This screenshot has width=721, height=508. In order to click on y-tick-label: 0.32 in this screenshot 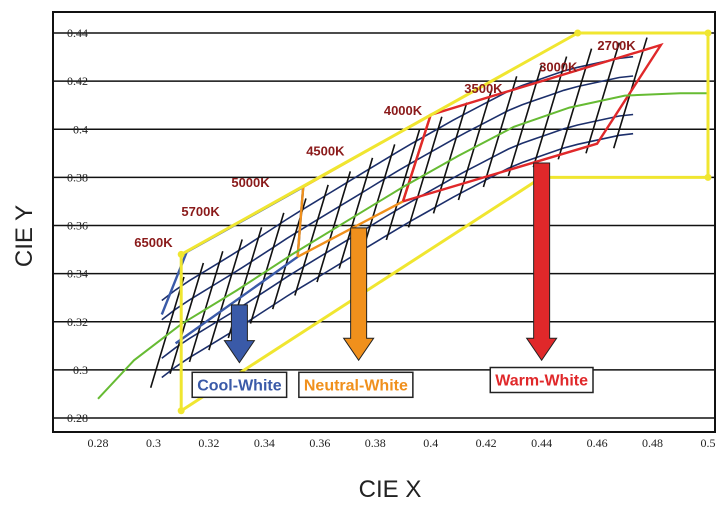, I will do `click(77, 322)`.